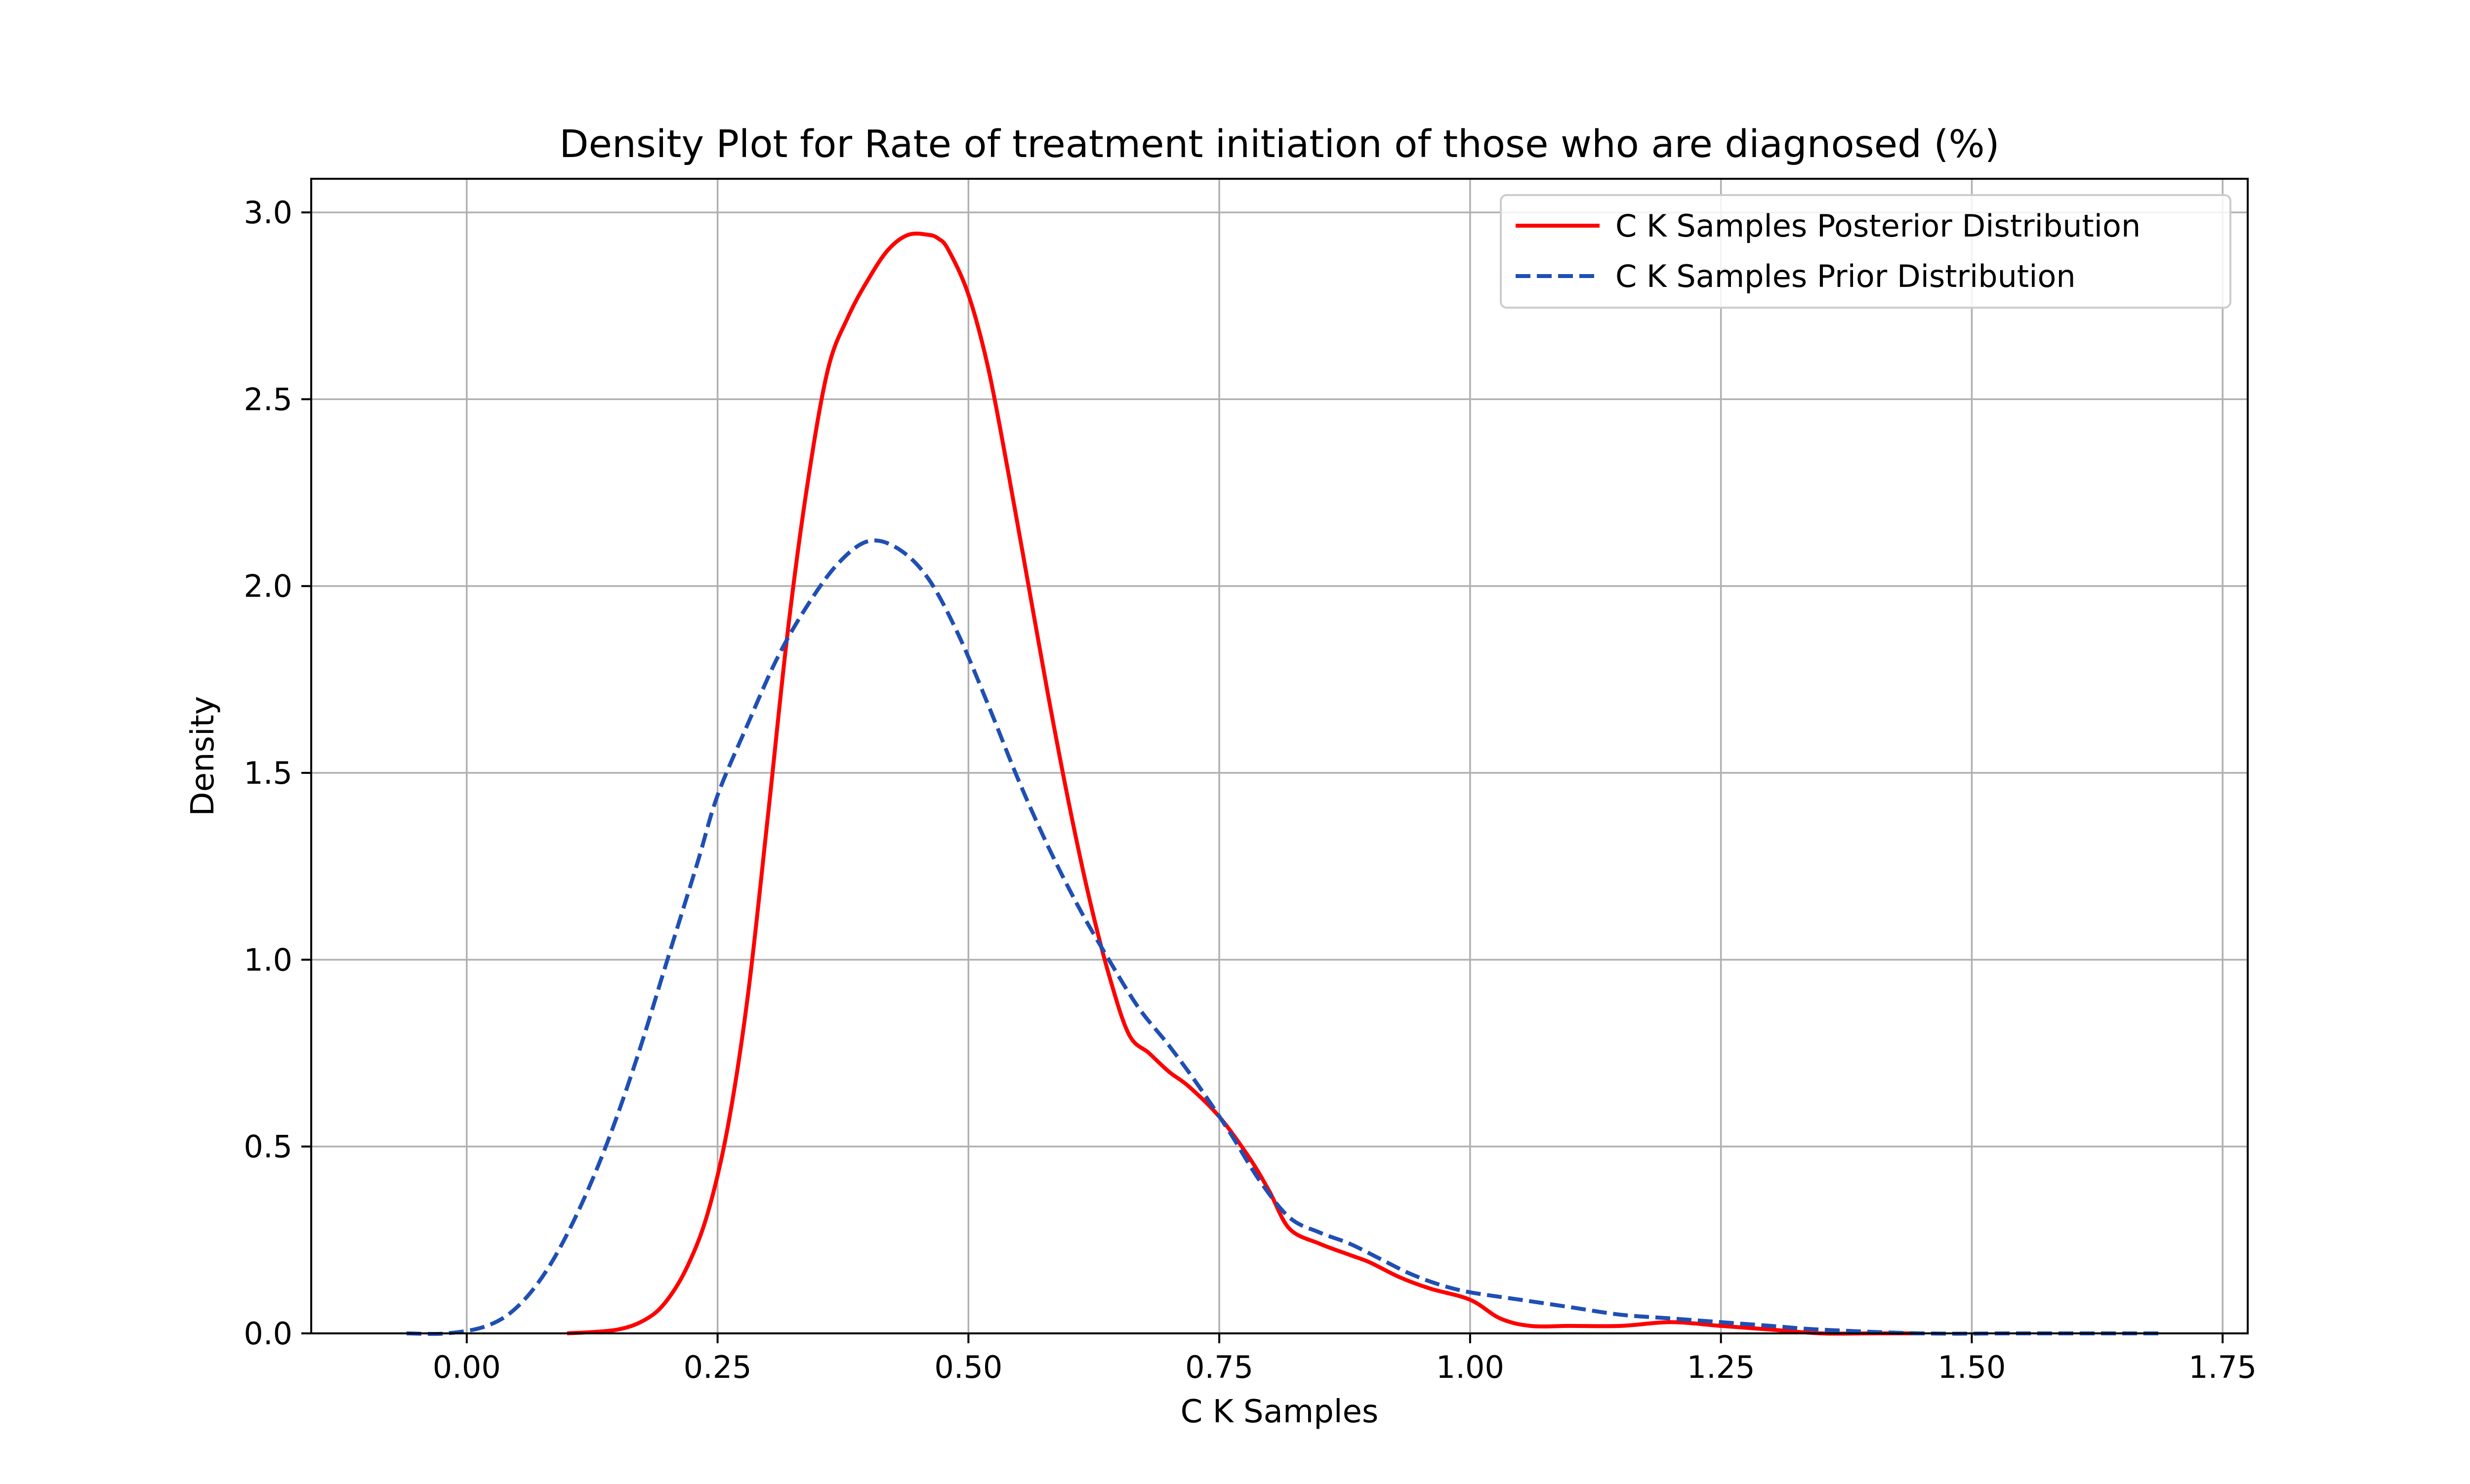 The width and height of the screenshot is (2470, 1484). Describe the element at coordinates (203, 756) in the screenshot. I see `y-axis-label: Density` at that location.